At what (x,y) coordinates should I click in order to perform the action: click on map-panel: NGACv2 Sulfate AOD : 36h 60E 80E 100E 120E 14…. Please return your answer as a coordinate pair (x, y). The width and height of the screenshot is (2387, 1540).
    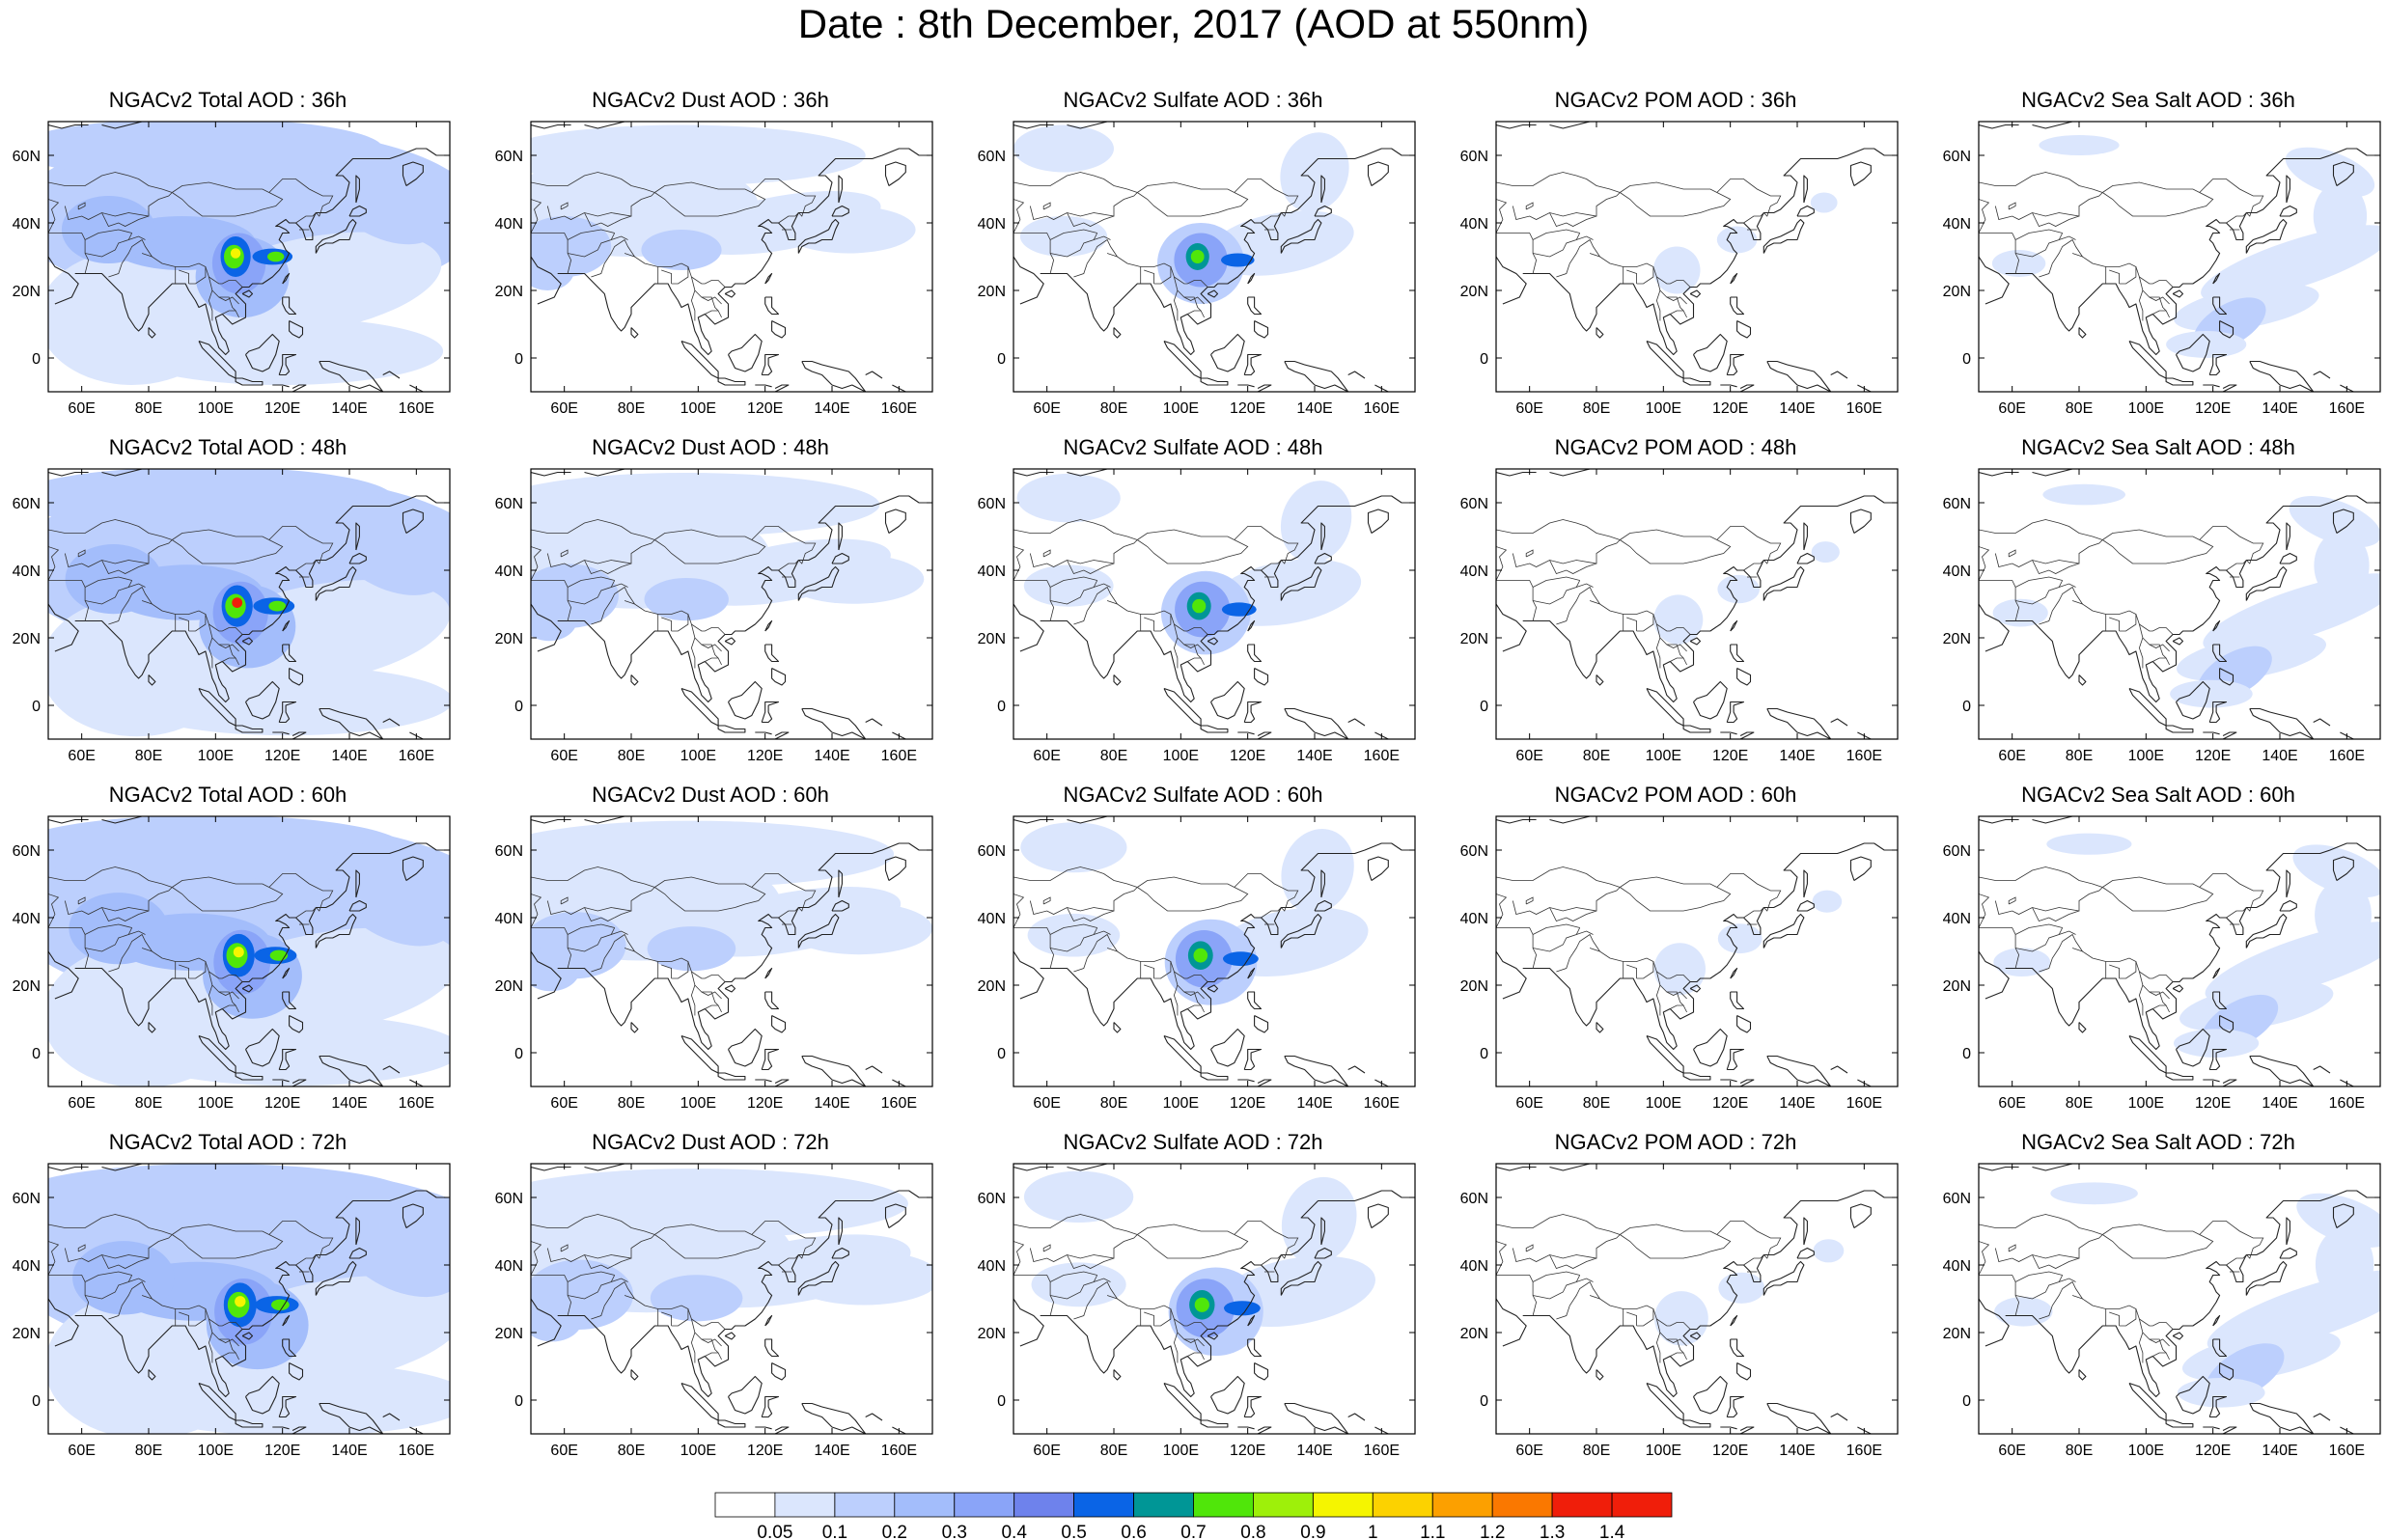
    Looking at the image, I should click on (1193, 261).